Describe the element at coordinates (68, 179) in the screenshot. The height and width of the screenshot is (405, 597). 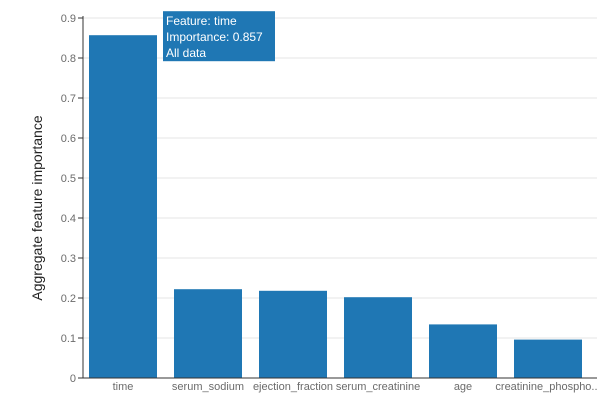
I see `y-tick-label: 0.5` at that location.